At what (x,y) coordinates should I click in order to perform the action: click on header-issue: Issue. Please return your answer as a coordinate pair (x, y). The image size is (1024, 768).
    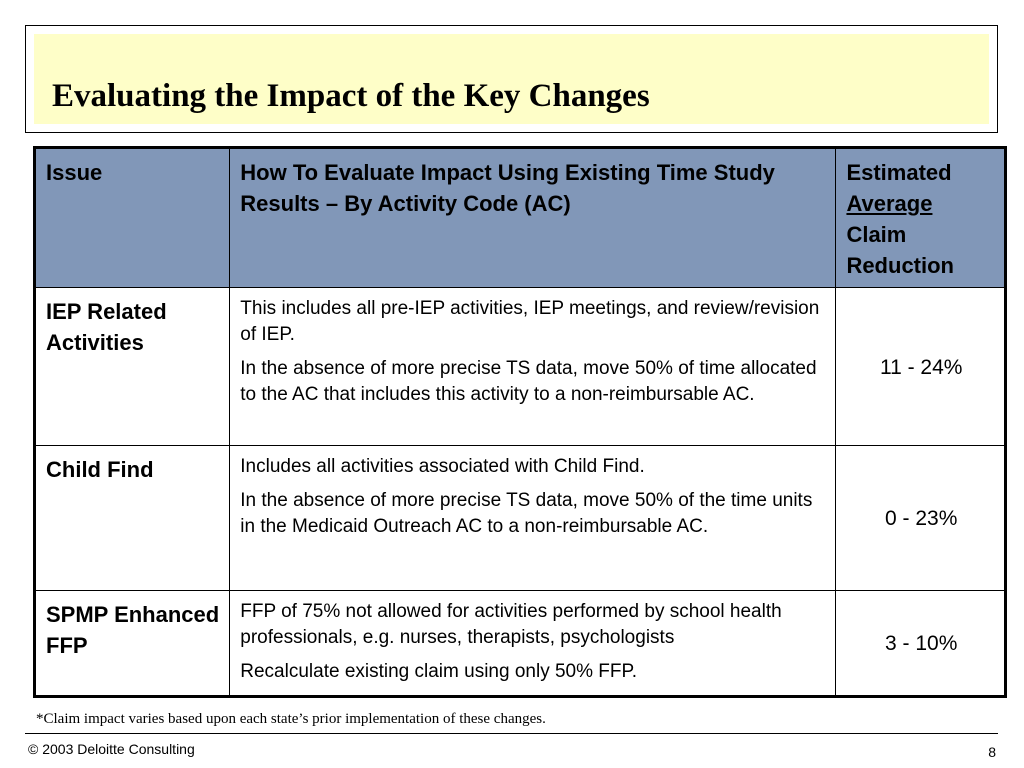
    Looking at the image, I should click on (132, 217).